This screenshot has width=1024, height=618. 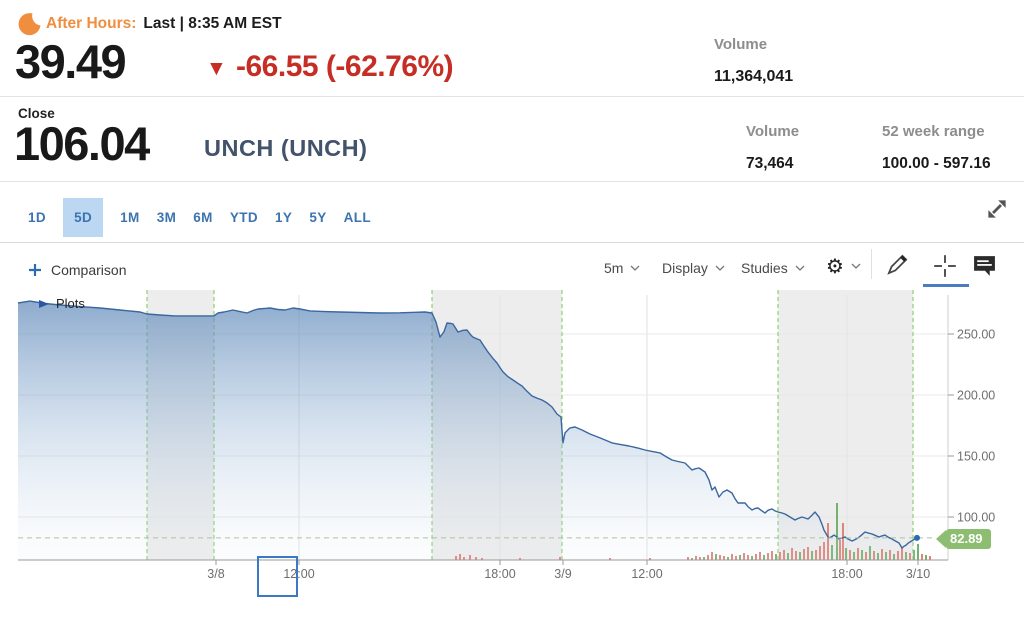 I want to click on last-price-badge: 82.89, so click(x=963, y=539).